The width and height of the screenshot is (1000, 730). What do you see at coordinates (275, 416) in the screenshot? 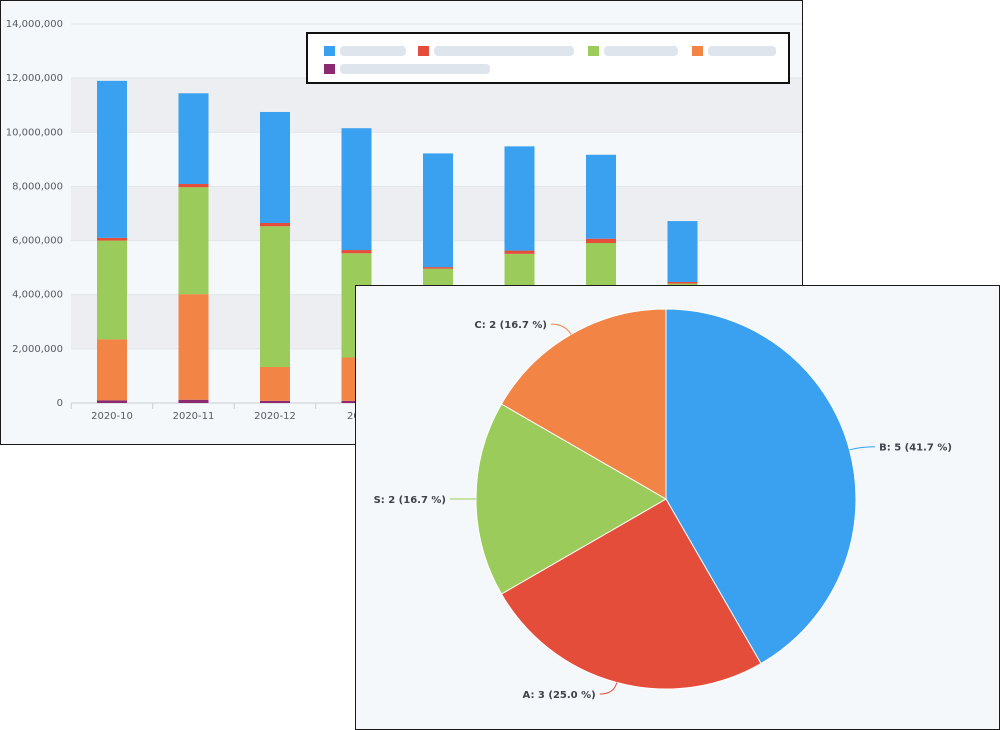
I see `x-tick-label: 2020-12` at bounding box center [275, 416].